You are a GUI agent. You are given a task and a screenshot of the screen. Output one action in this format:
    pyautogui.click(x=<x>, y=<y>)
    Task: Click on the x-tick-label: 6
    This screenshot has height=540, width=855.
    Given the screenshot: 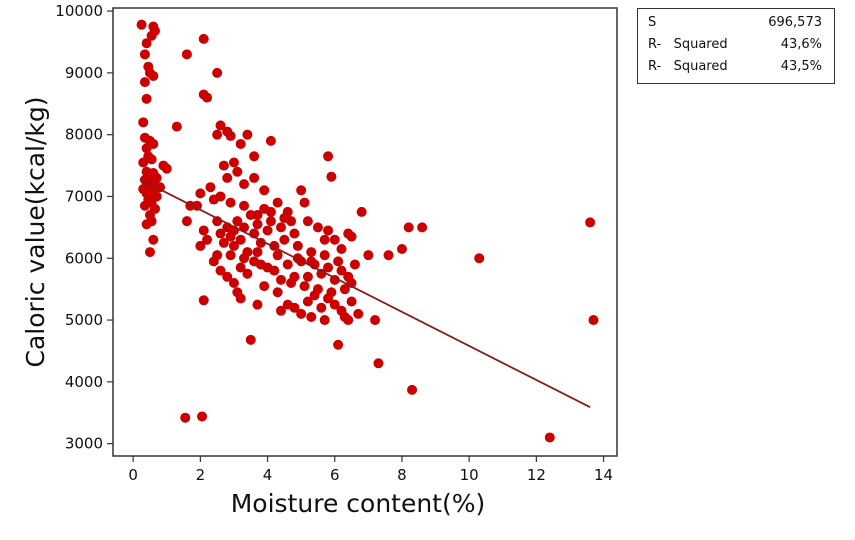 What is the action you would take?
    pyautogui.click(x=335, y=475)
    